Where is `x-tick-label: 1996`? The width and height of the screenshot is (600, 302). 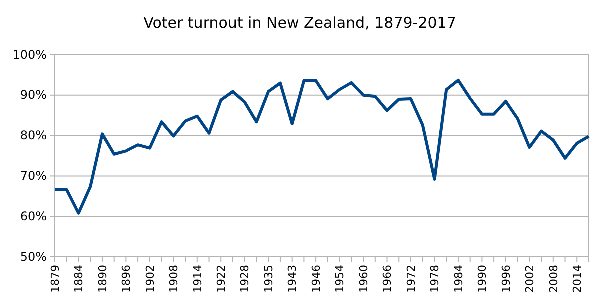
x-tick-label: 1996 is located at coordinates (506, 279).